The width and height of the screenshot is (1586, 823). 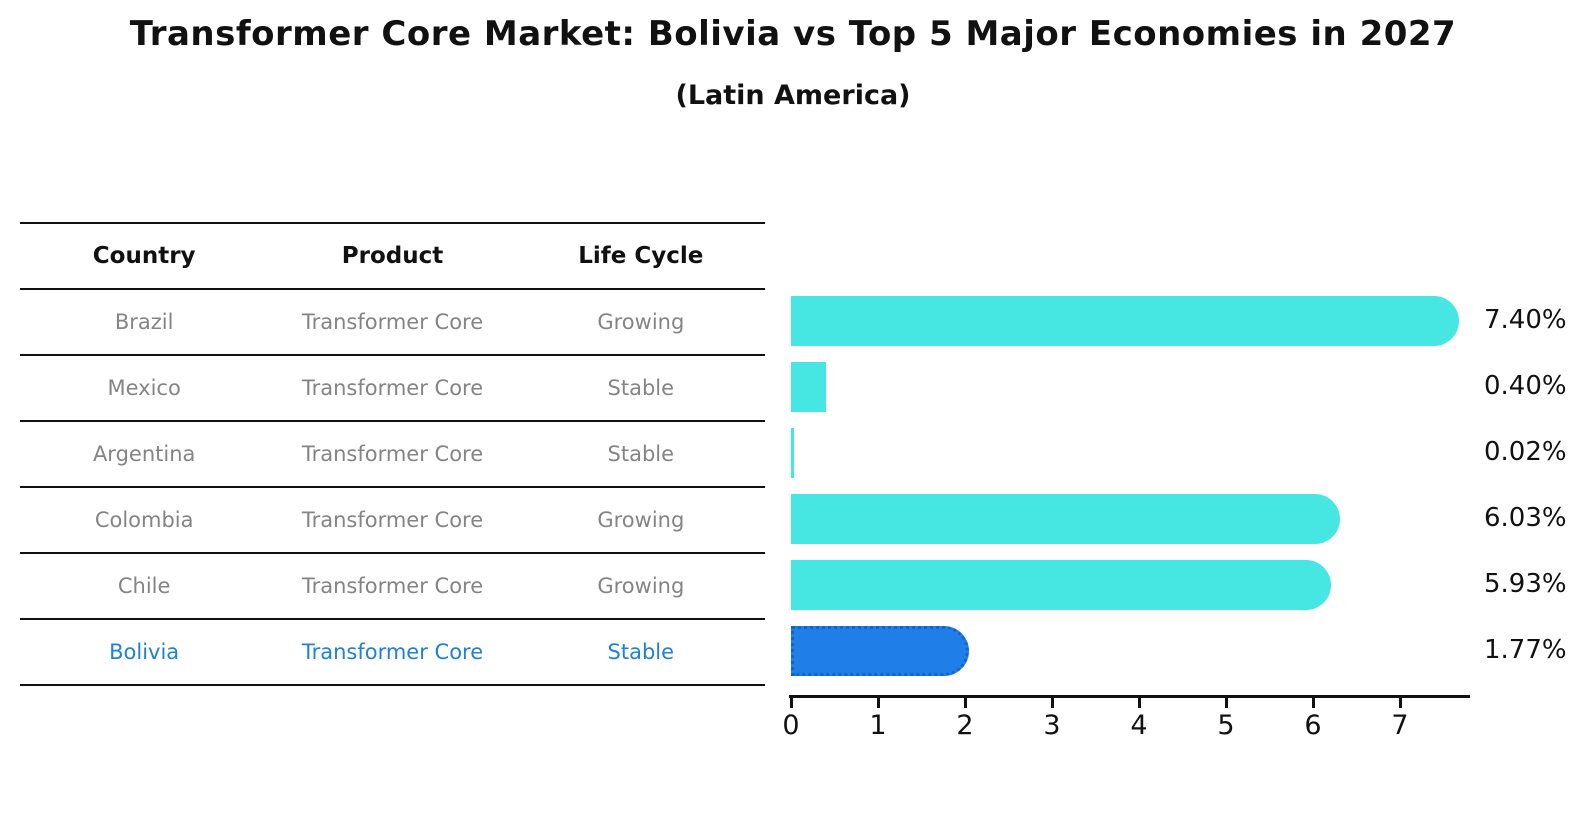 I want to click on x-axis-tick-label: 4, so click(x=1139, y=725).